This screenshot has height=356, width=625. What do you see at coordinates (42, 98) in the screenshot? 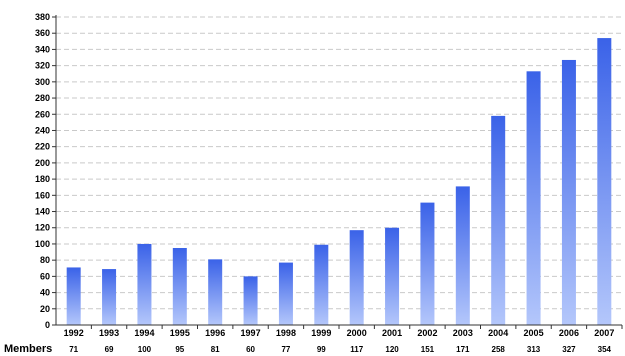
I see `y-tick-label-280: 280` at bounding box center [42, 98].